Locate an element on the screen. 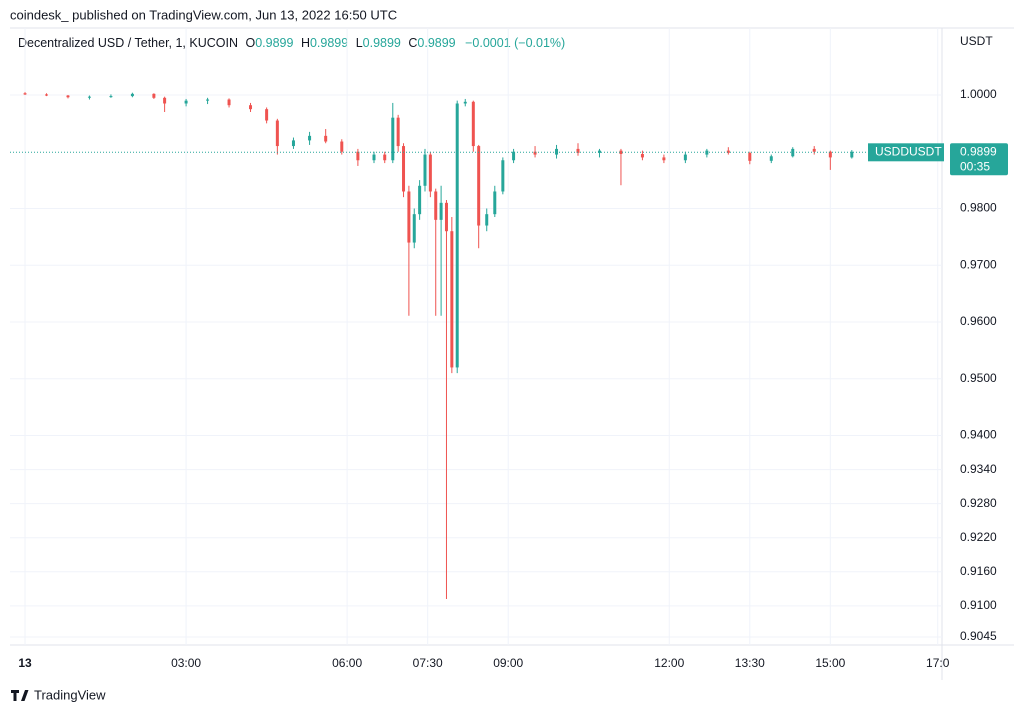 The width and height of the screenshot is (1024, 714). legend-l: 0.9899 is located at coordinates (382, 43).